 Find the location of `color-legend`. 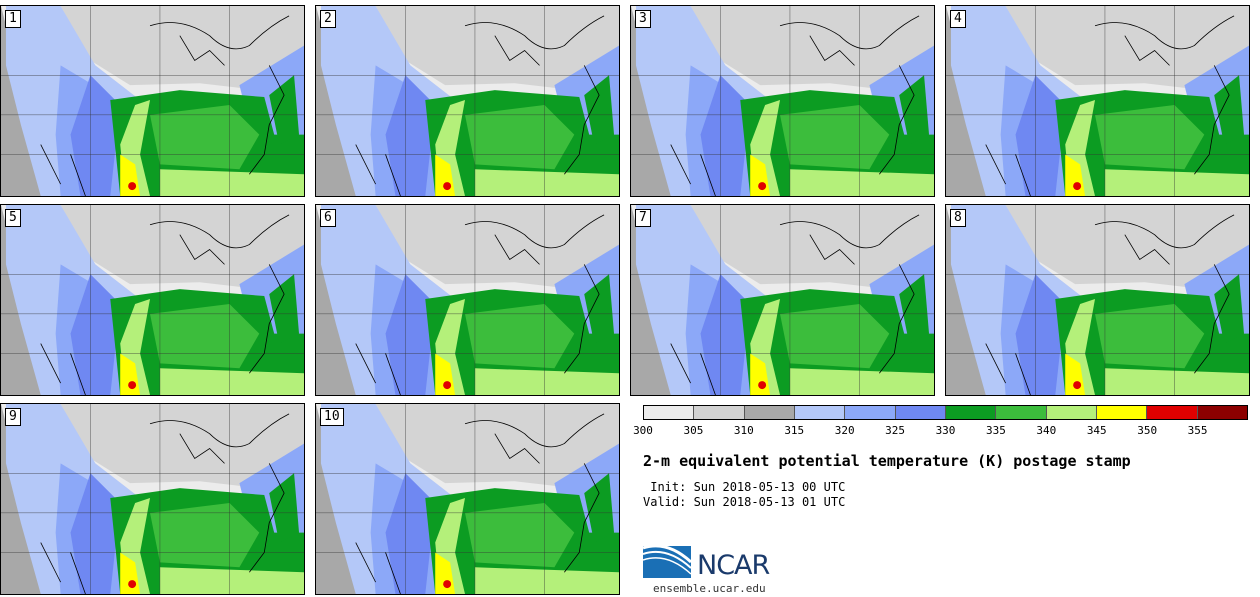

color-legend is located at coordinates (945, 412).